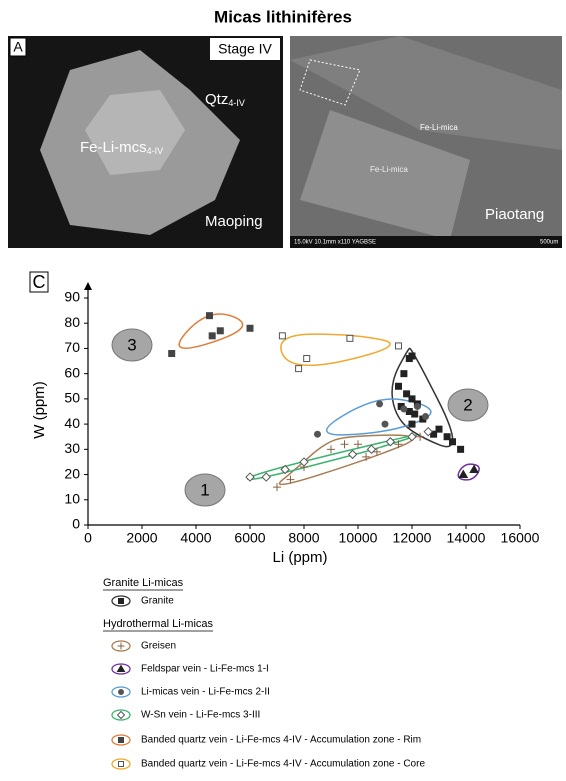 The image size is (566, 781). What do you see at coordinates (466, 538) in the screenshot?
I see `x-tick-label: 14000` at bounding box center [466, 538].